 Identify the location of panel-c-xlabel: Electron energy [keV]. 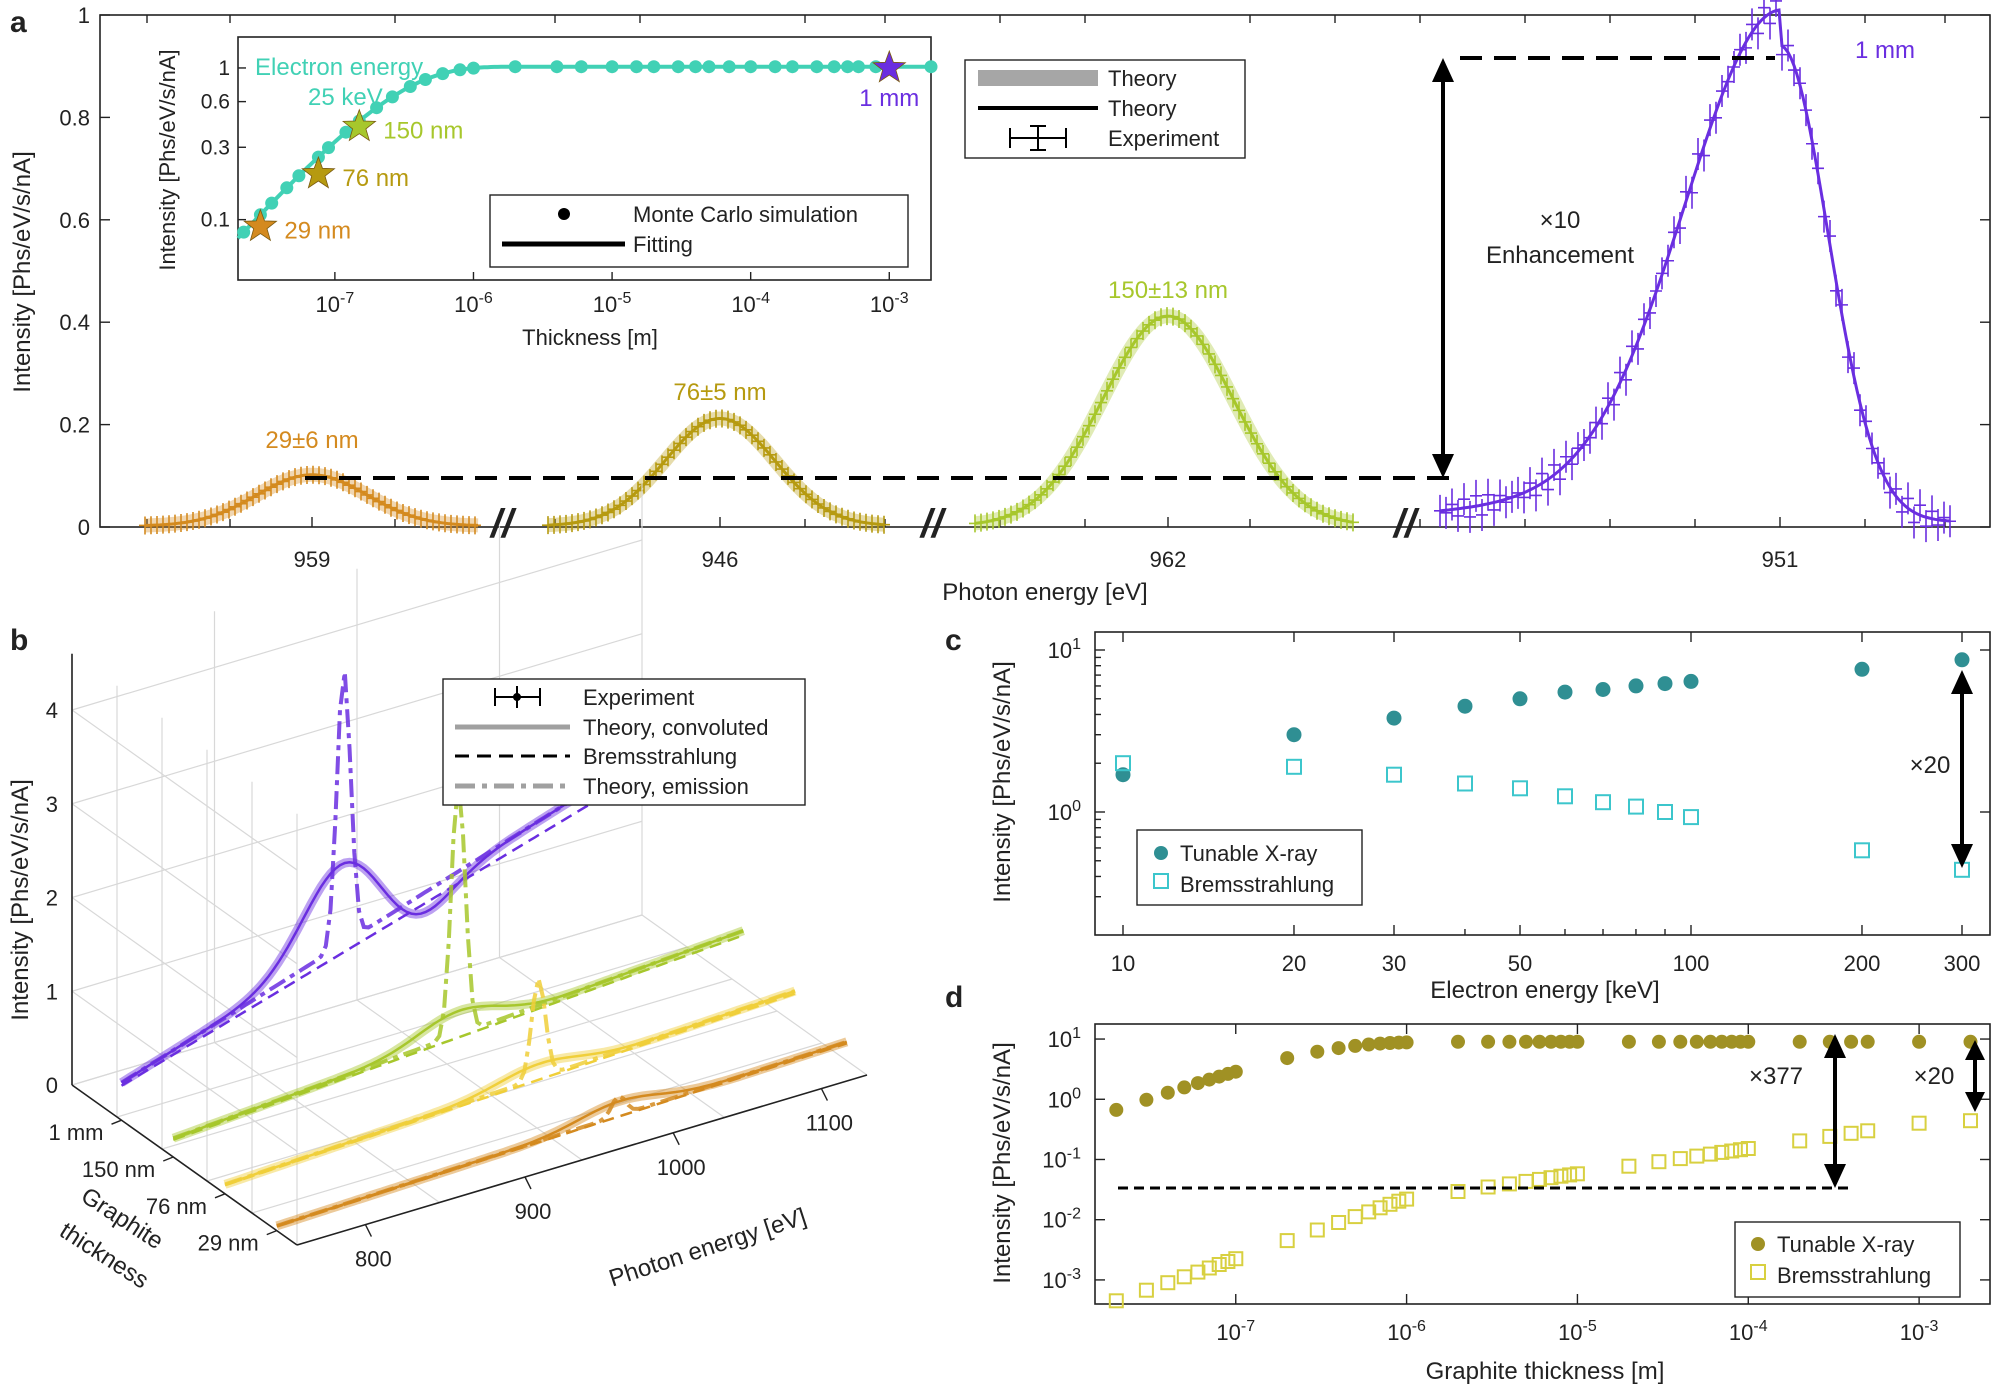
(1544, 990).